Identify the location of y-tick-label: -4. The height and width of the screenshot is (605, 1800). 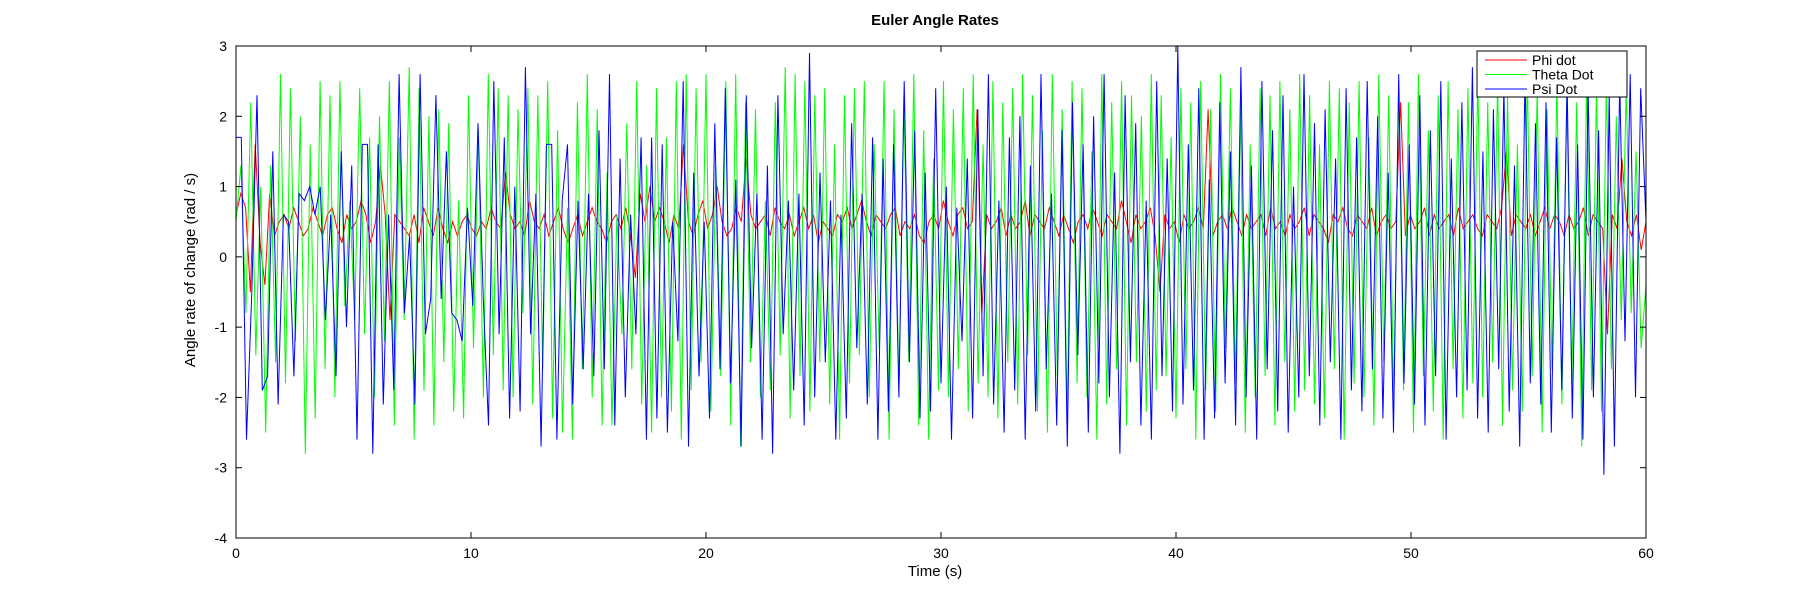
(221, 538).